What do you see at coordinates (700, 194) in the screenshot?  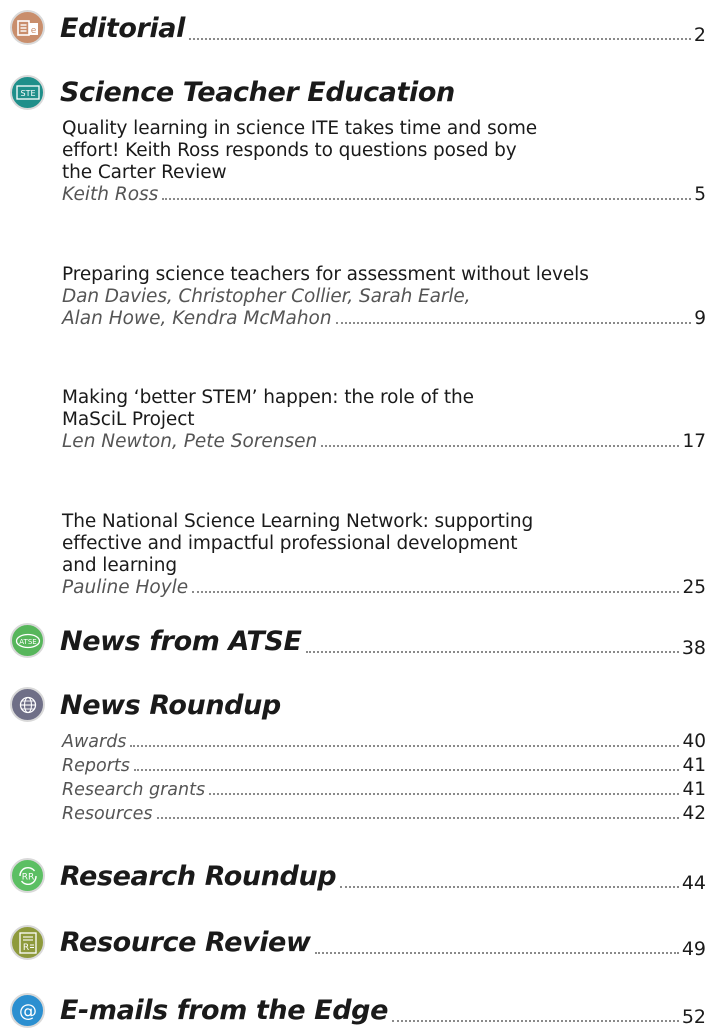 I see `page-number: 5` at bounding box center [700, 194].